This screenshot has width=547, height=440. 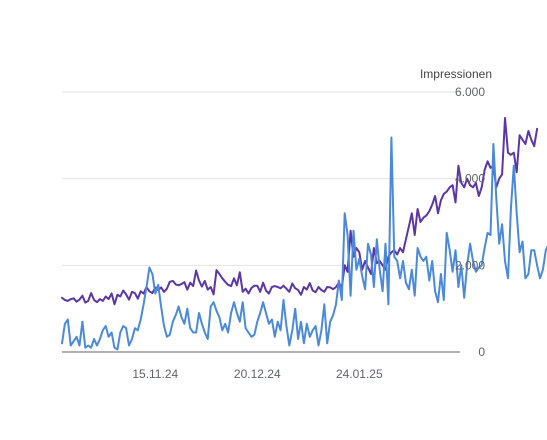 I want to click on y-tick-label: 2.000, so click(x=470, y=265).